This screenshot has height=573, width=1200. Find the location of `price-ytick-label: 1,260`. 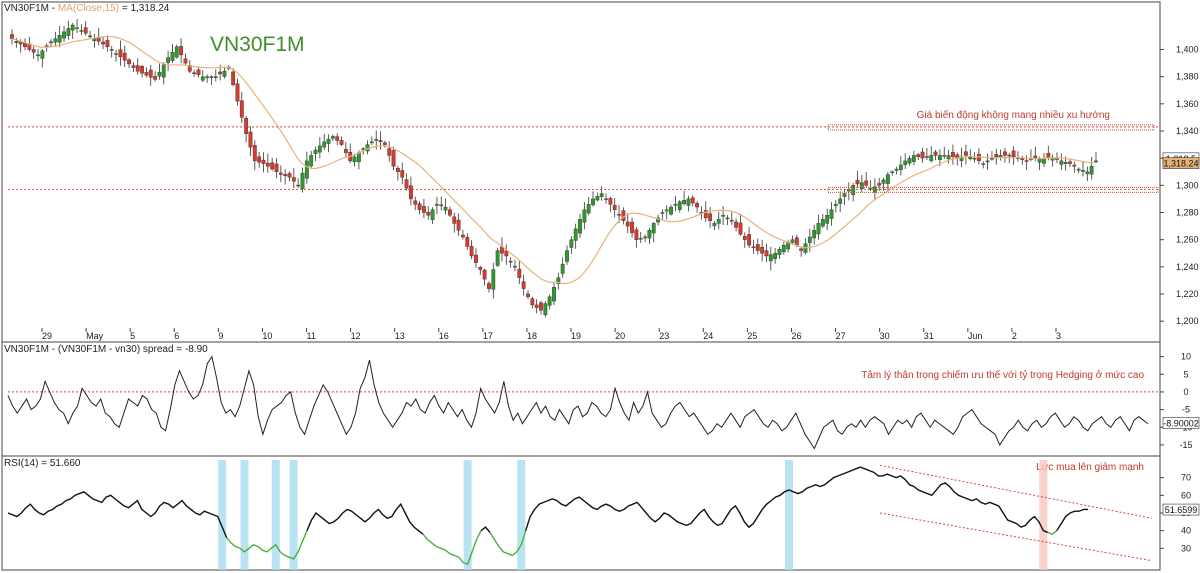

price-ytick-label: 1,260 is located at coordinates (1187, 240).